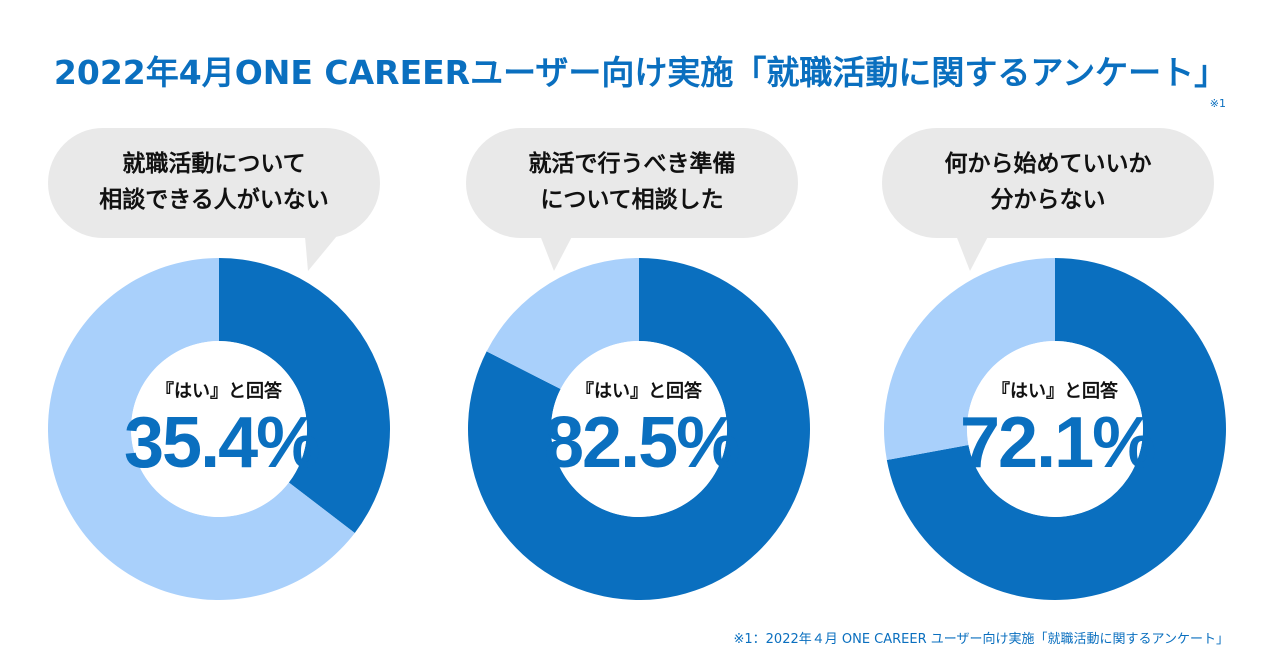 The width and height of the screenshot is (1281, 670). I want to click on donut-center-2: 『はい』と回答 82.5%, so click(642, 430).